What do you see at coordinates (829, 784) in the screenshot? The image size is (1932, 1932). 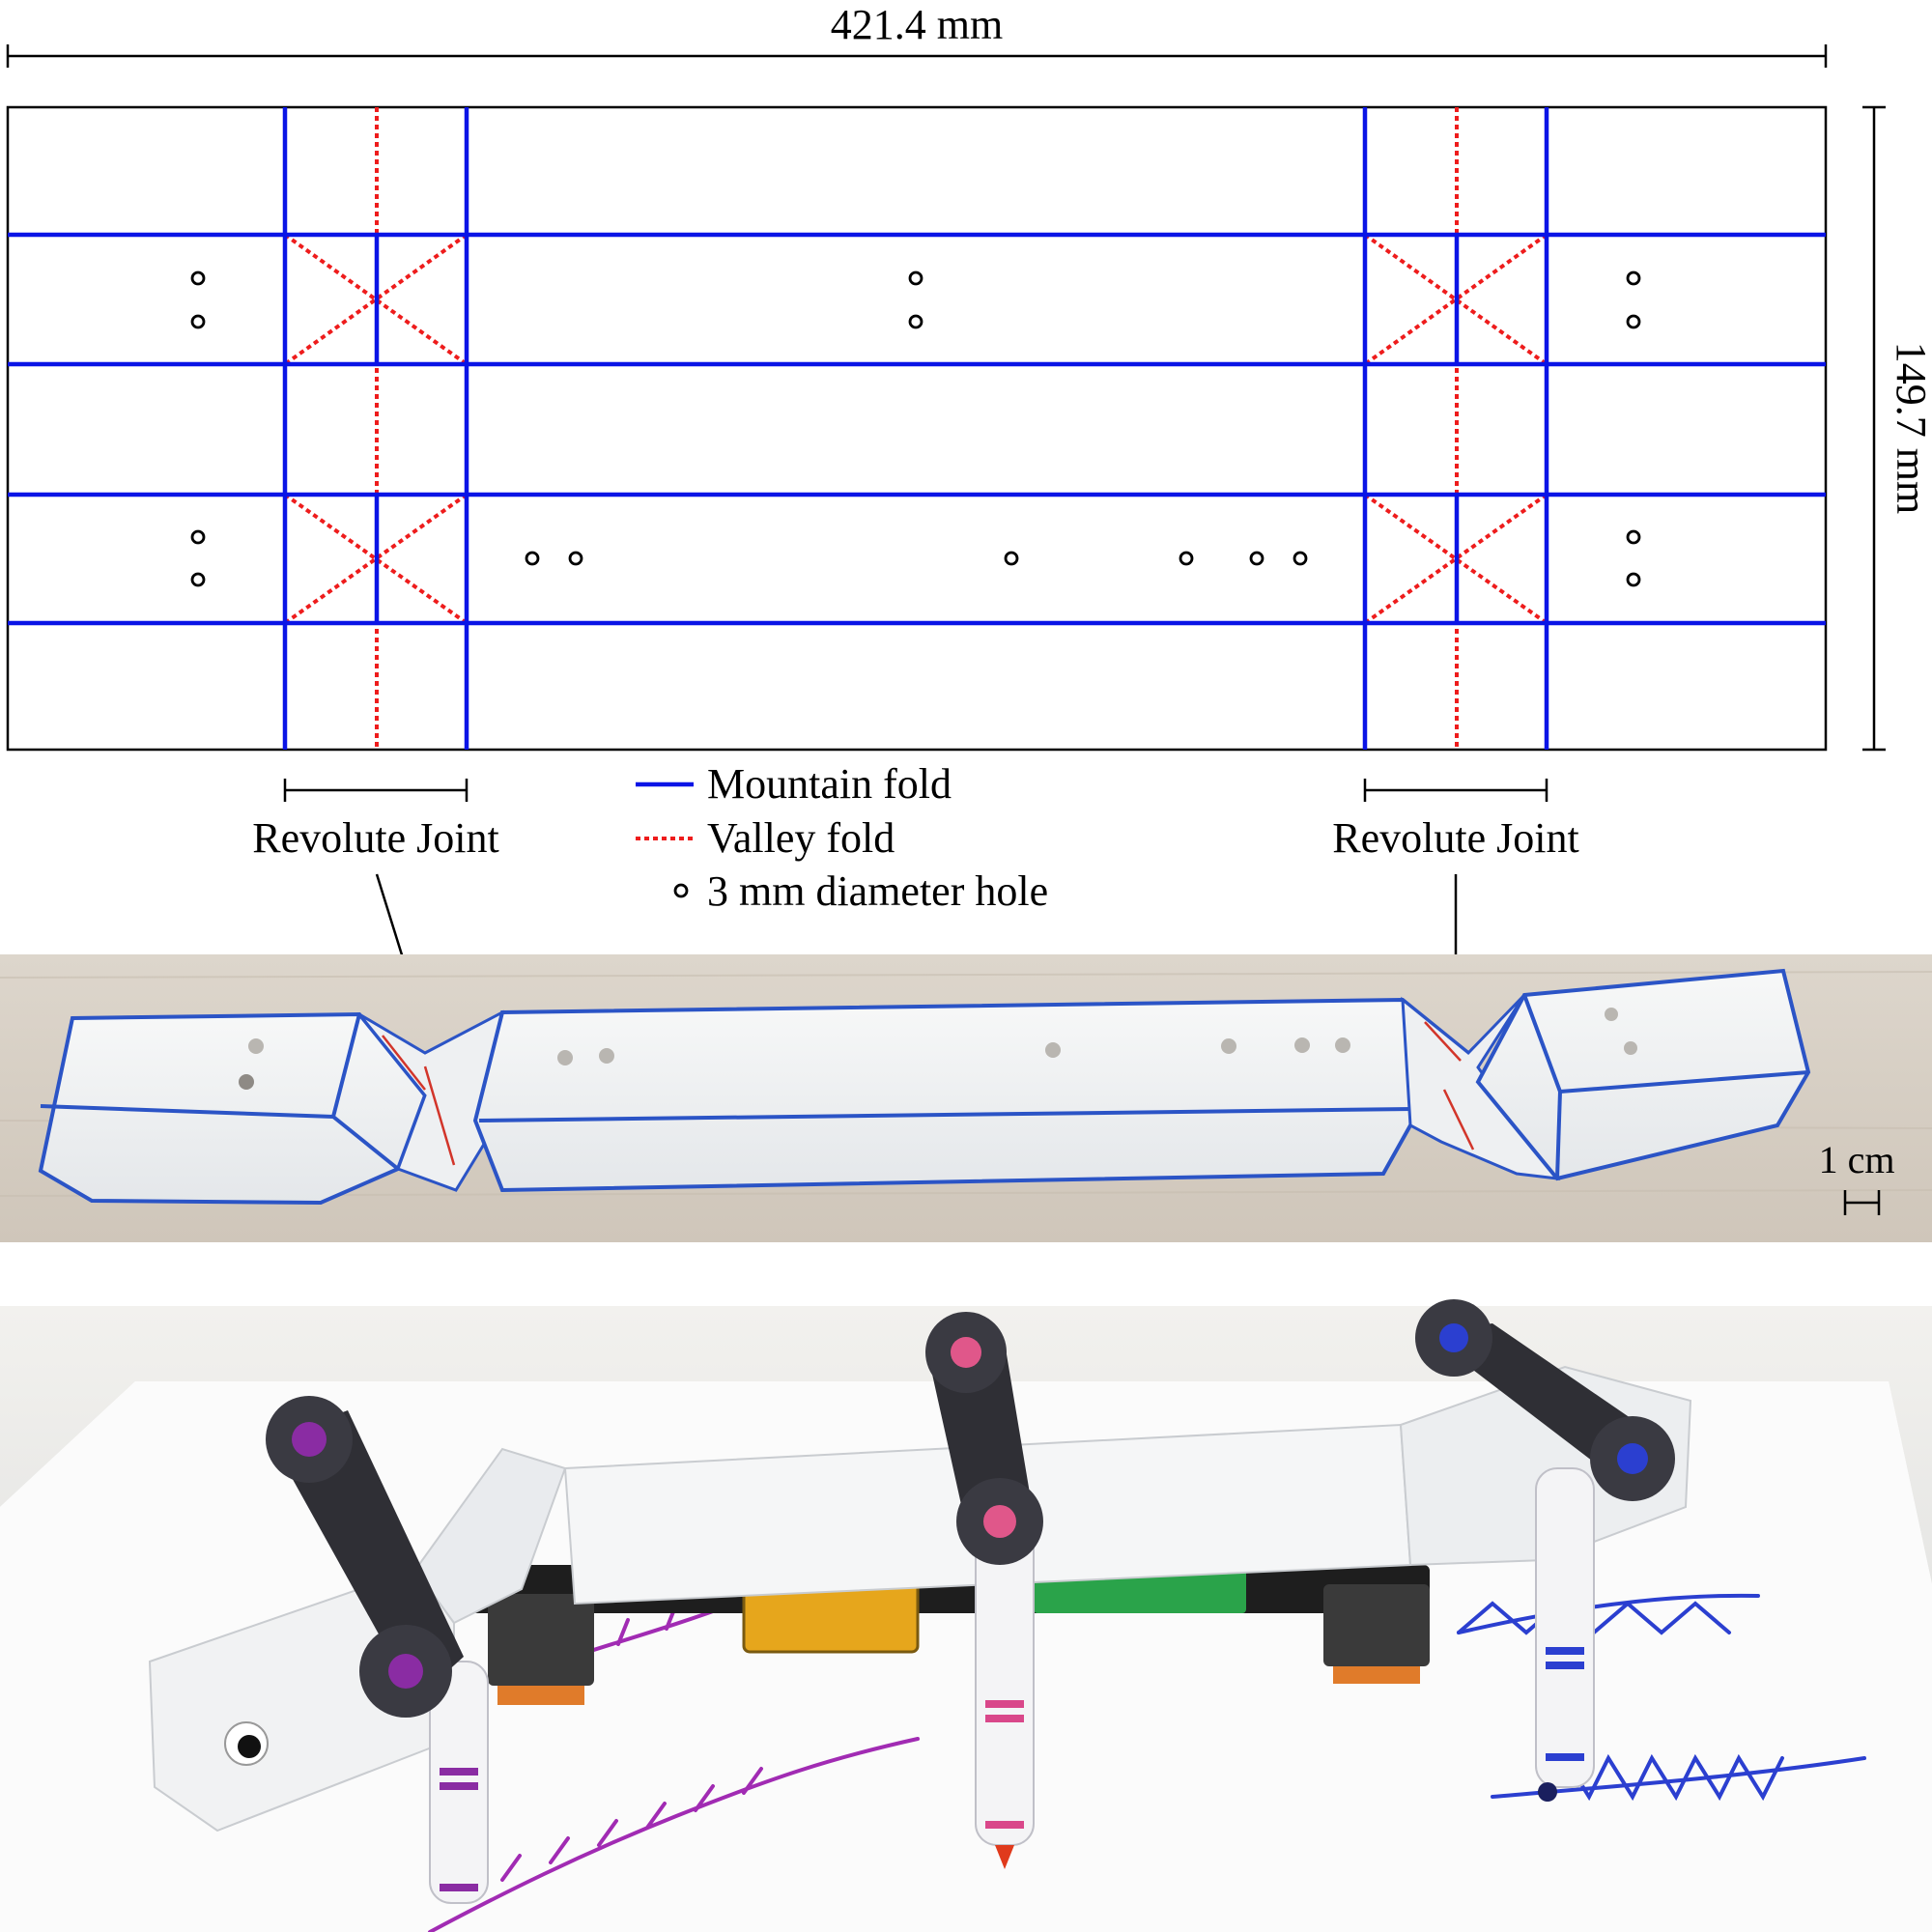 I see `legend-mountain-label: Mountain fold` at bounding box center [829, 784].